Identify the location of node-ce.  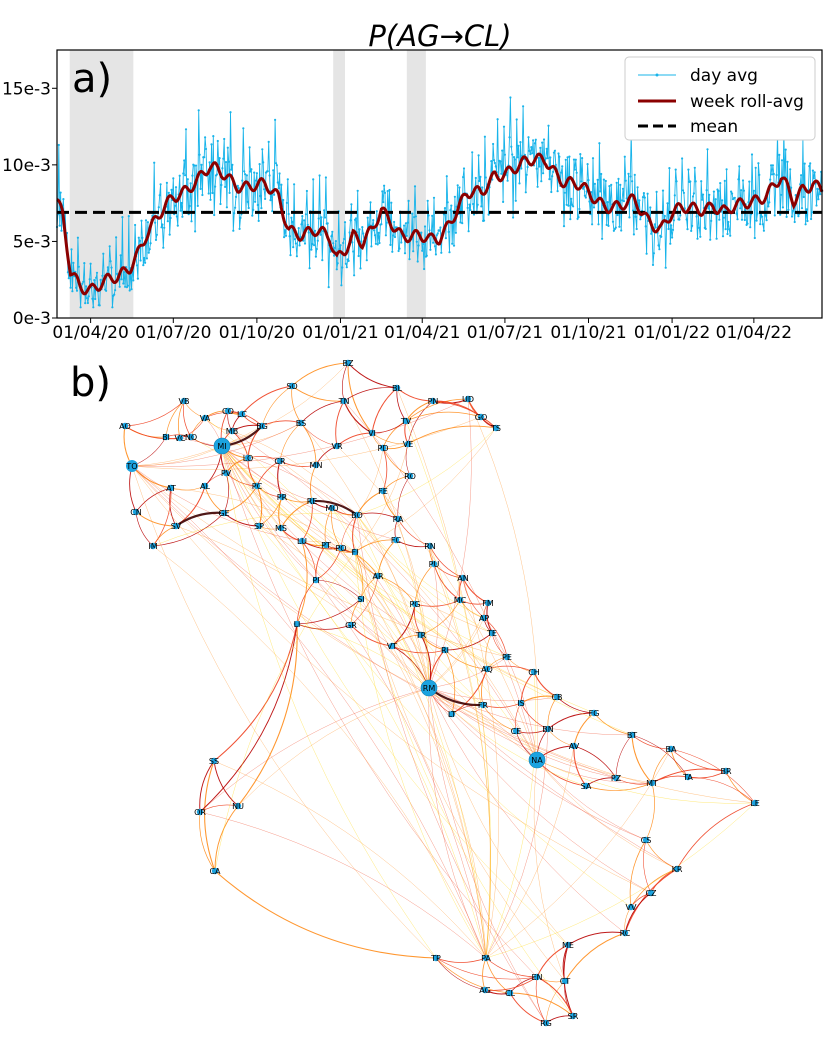
(516, 731).